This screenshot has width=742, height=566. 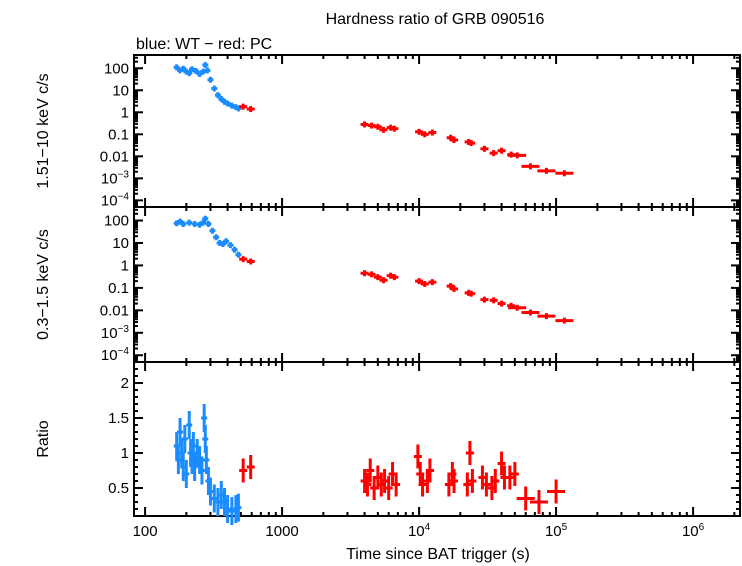 I want to click on x-tick-label: 10⁶, so click(x=693, y=531).